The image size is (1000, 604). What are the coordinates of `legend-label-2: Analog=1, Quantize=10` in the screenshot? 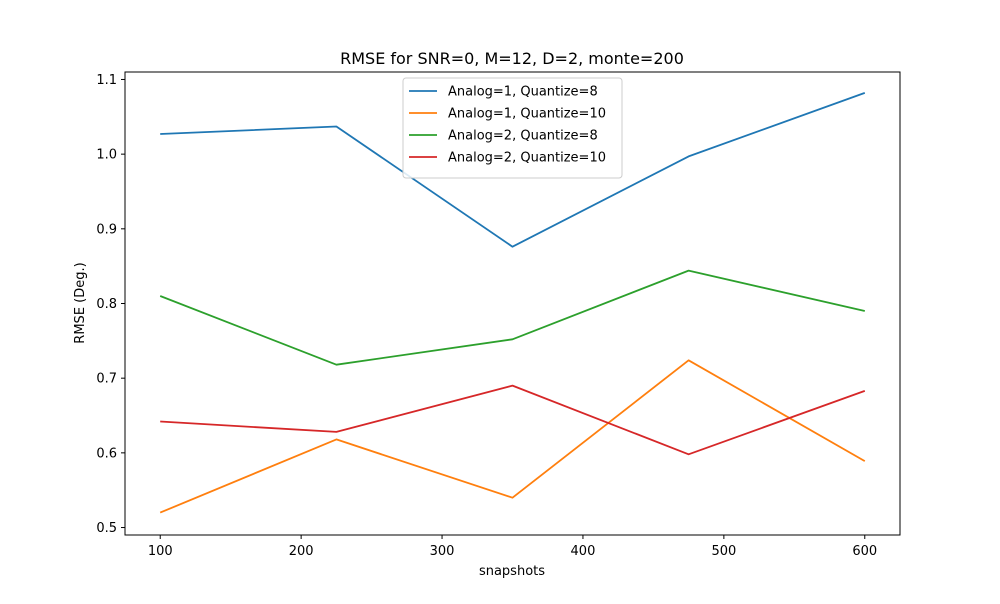 It's located at (527, 114).